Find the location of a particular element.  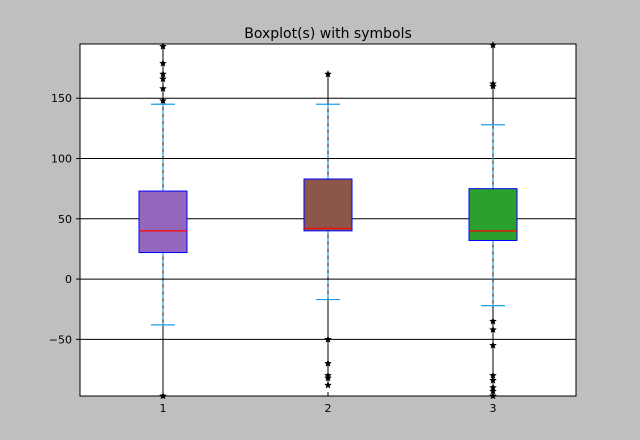

chart-title: Boxplot(s) with symbols is located at coordinates (328, 34).